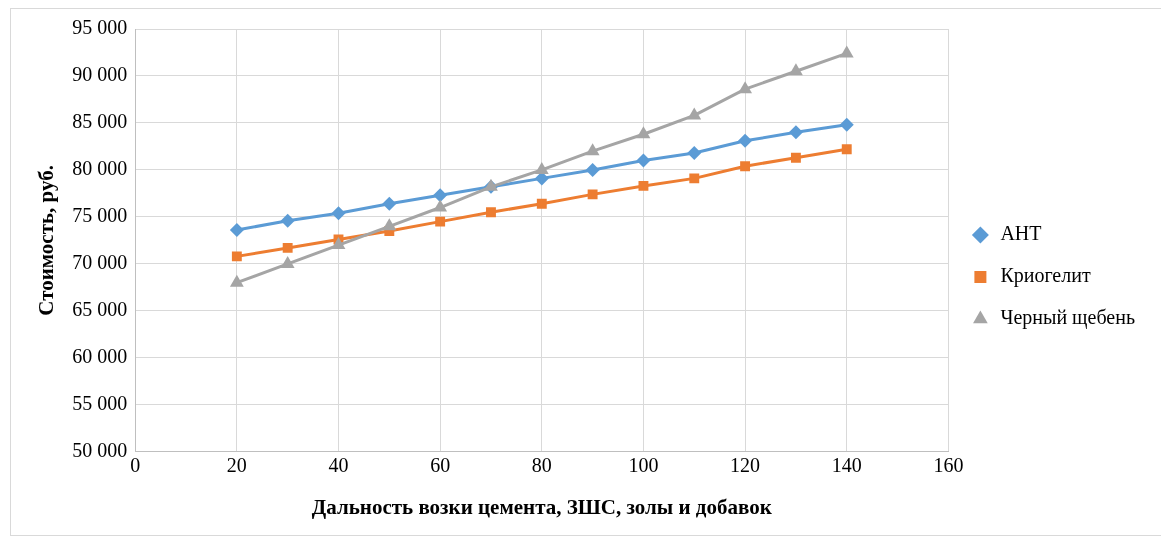 The height and width of the screenshot is (537, 1161). What do you see at coordinates (1021, 233) in the screenshot?
I see `legend-label: АНТ` at bounding box center [1021, 233].